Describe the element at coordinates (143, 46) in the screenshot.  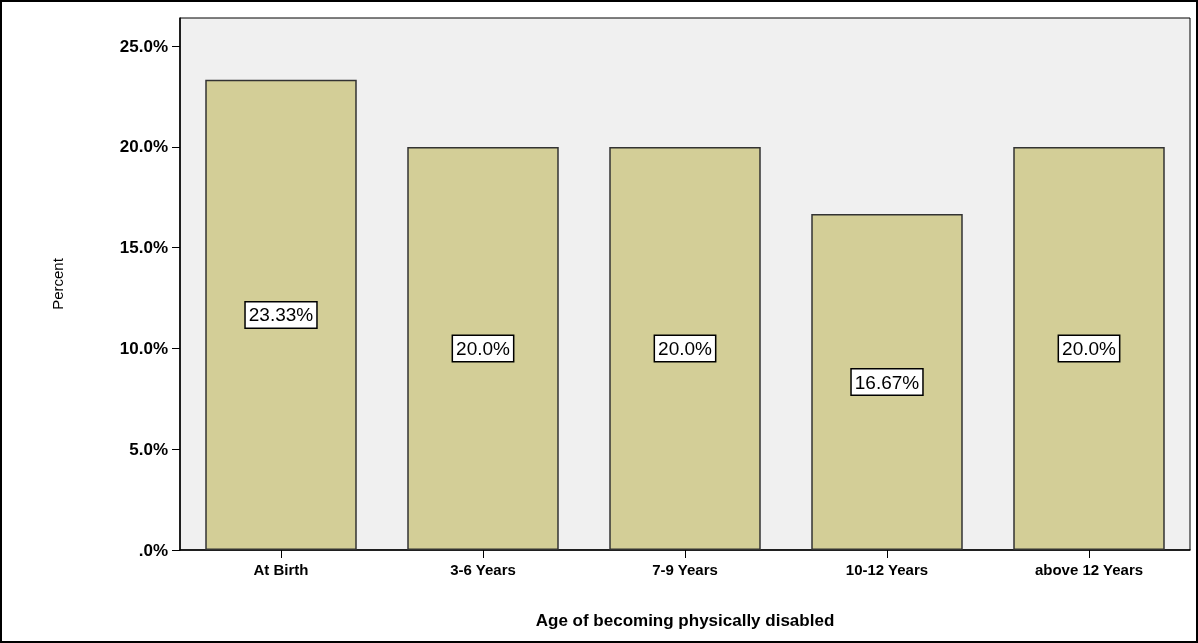
I see `y-tick-label: 25.0%` at that location.